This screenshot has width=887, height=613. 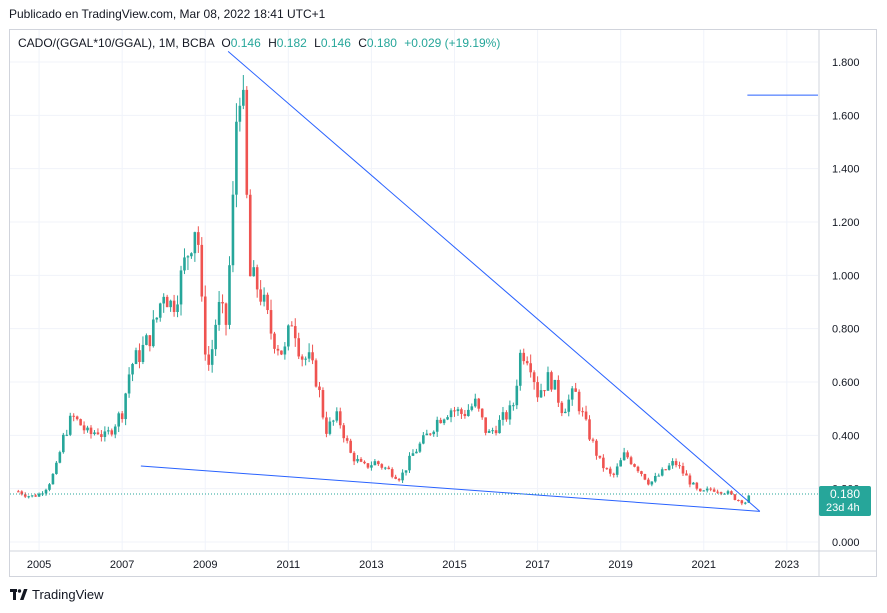 I want to click on x-tick-label: 2021, so click(x=704, y=565).